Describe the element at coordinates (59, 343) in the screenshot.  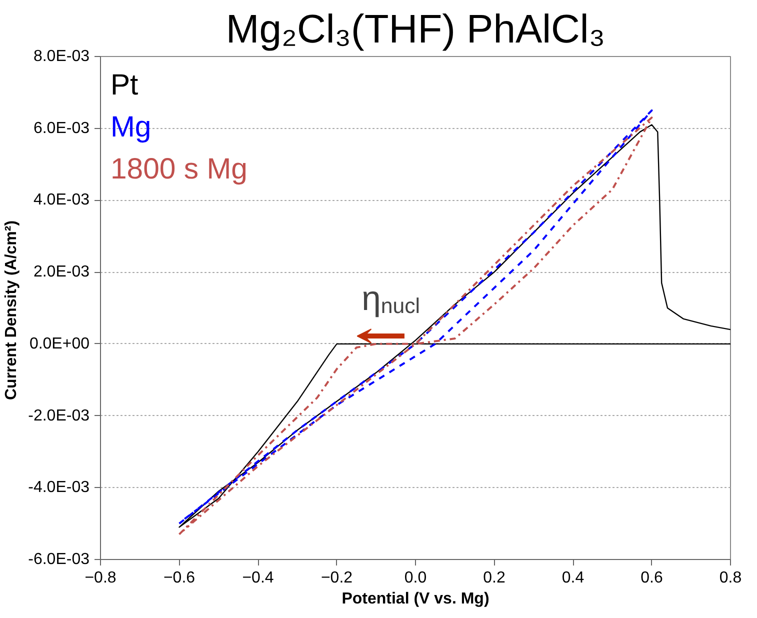
I see `y-tick-label: 0.0E+00` at that location.